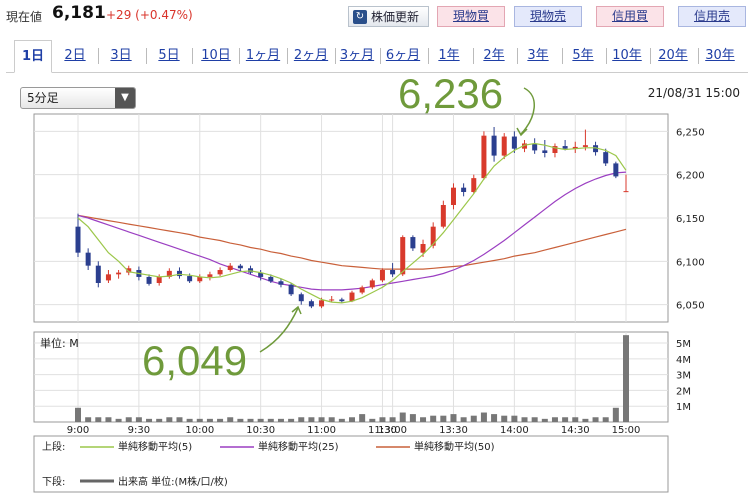 This screenshot has height=495, width=748. I want to click on tab-2m: 2ヶ月, so click(311, 55).